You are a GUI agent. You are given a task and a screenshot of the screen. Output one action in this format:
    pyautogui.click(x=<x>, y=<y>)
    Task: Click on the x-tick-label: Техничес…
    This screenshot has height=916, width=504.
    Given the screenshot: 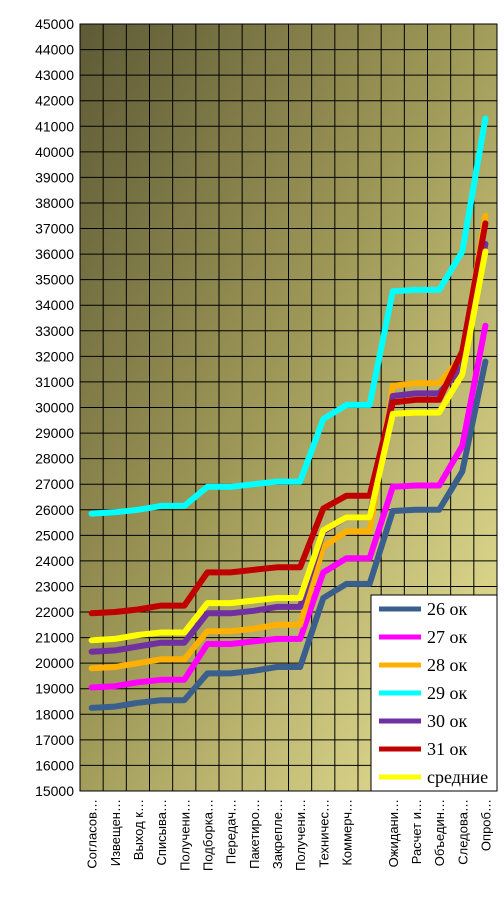 What is the action you would take?
    pyautogui.click(x=323, y=833)
    